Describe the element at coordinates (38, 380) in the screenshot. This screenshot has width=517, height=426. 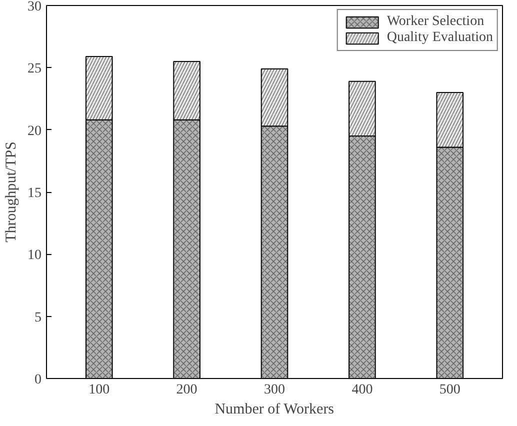
I see `y-tick-label: 0` at that location.